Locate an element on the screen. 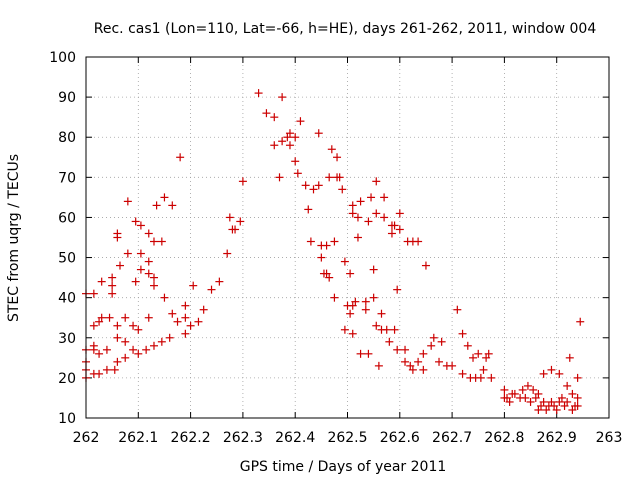  x-tick-label: 262.2 is located at coordinates (191, 438).